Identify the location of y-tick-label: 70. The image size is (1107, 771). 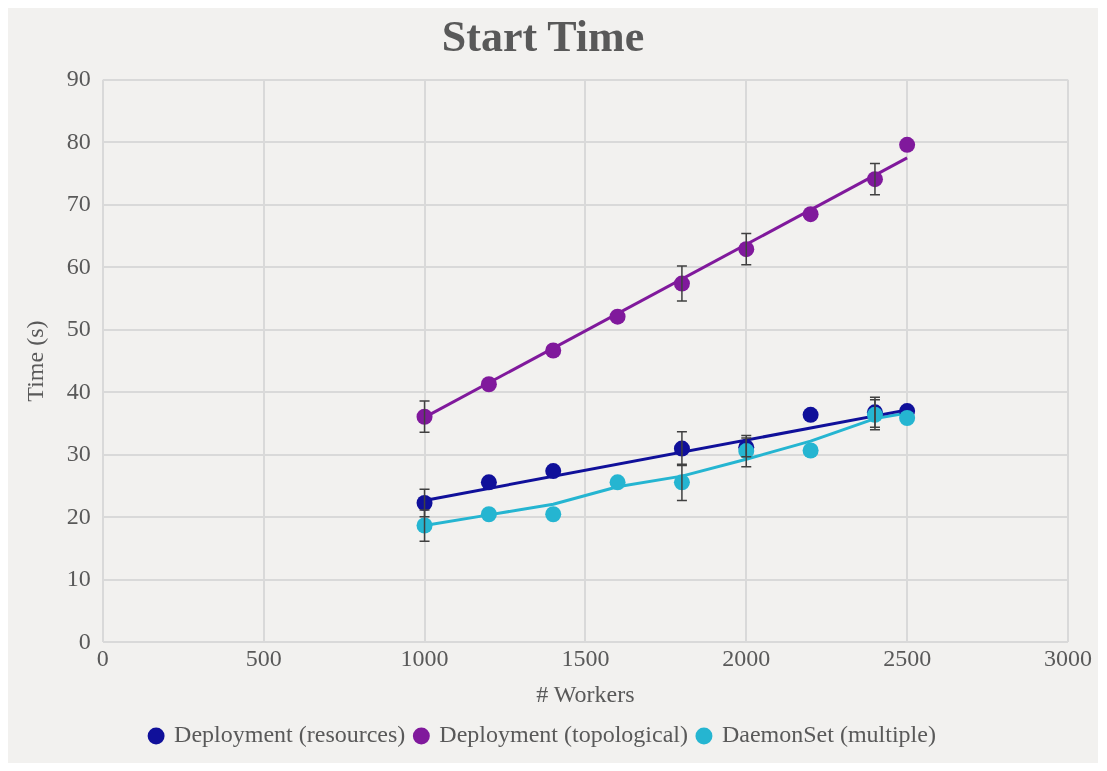
(78, 203).